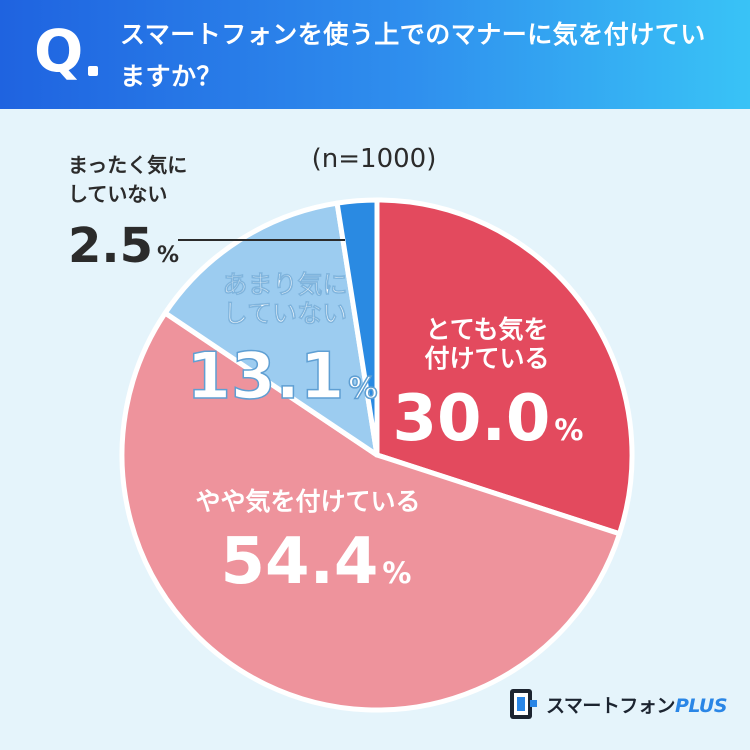 This screenshot has height=750, width=750. What do you see at coordinates (374, 159) in the screenshot?
I see `sample-size: (n=1000)` at bounding box center [374, 159].